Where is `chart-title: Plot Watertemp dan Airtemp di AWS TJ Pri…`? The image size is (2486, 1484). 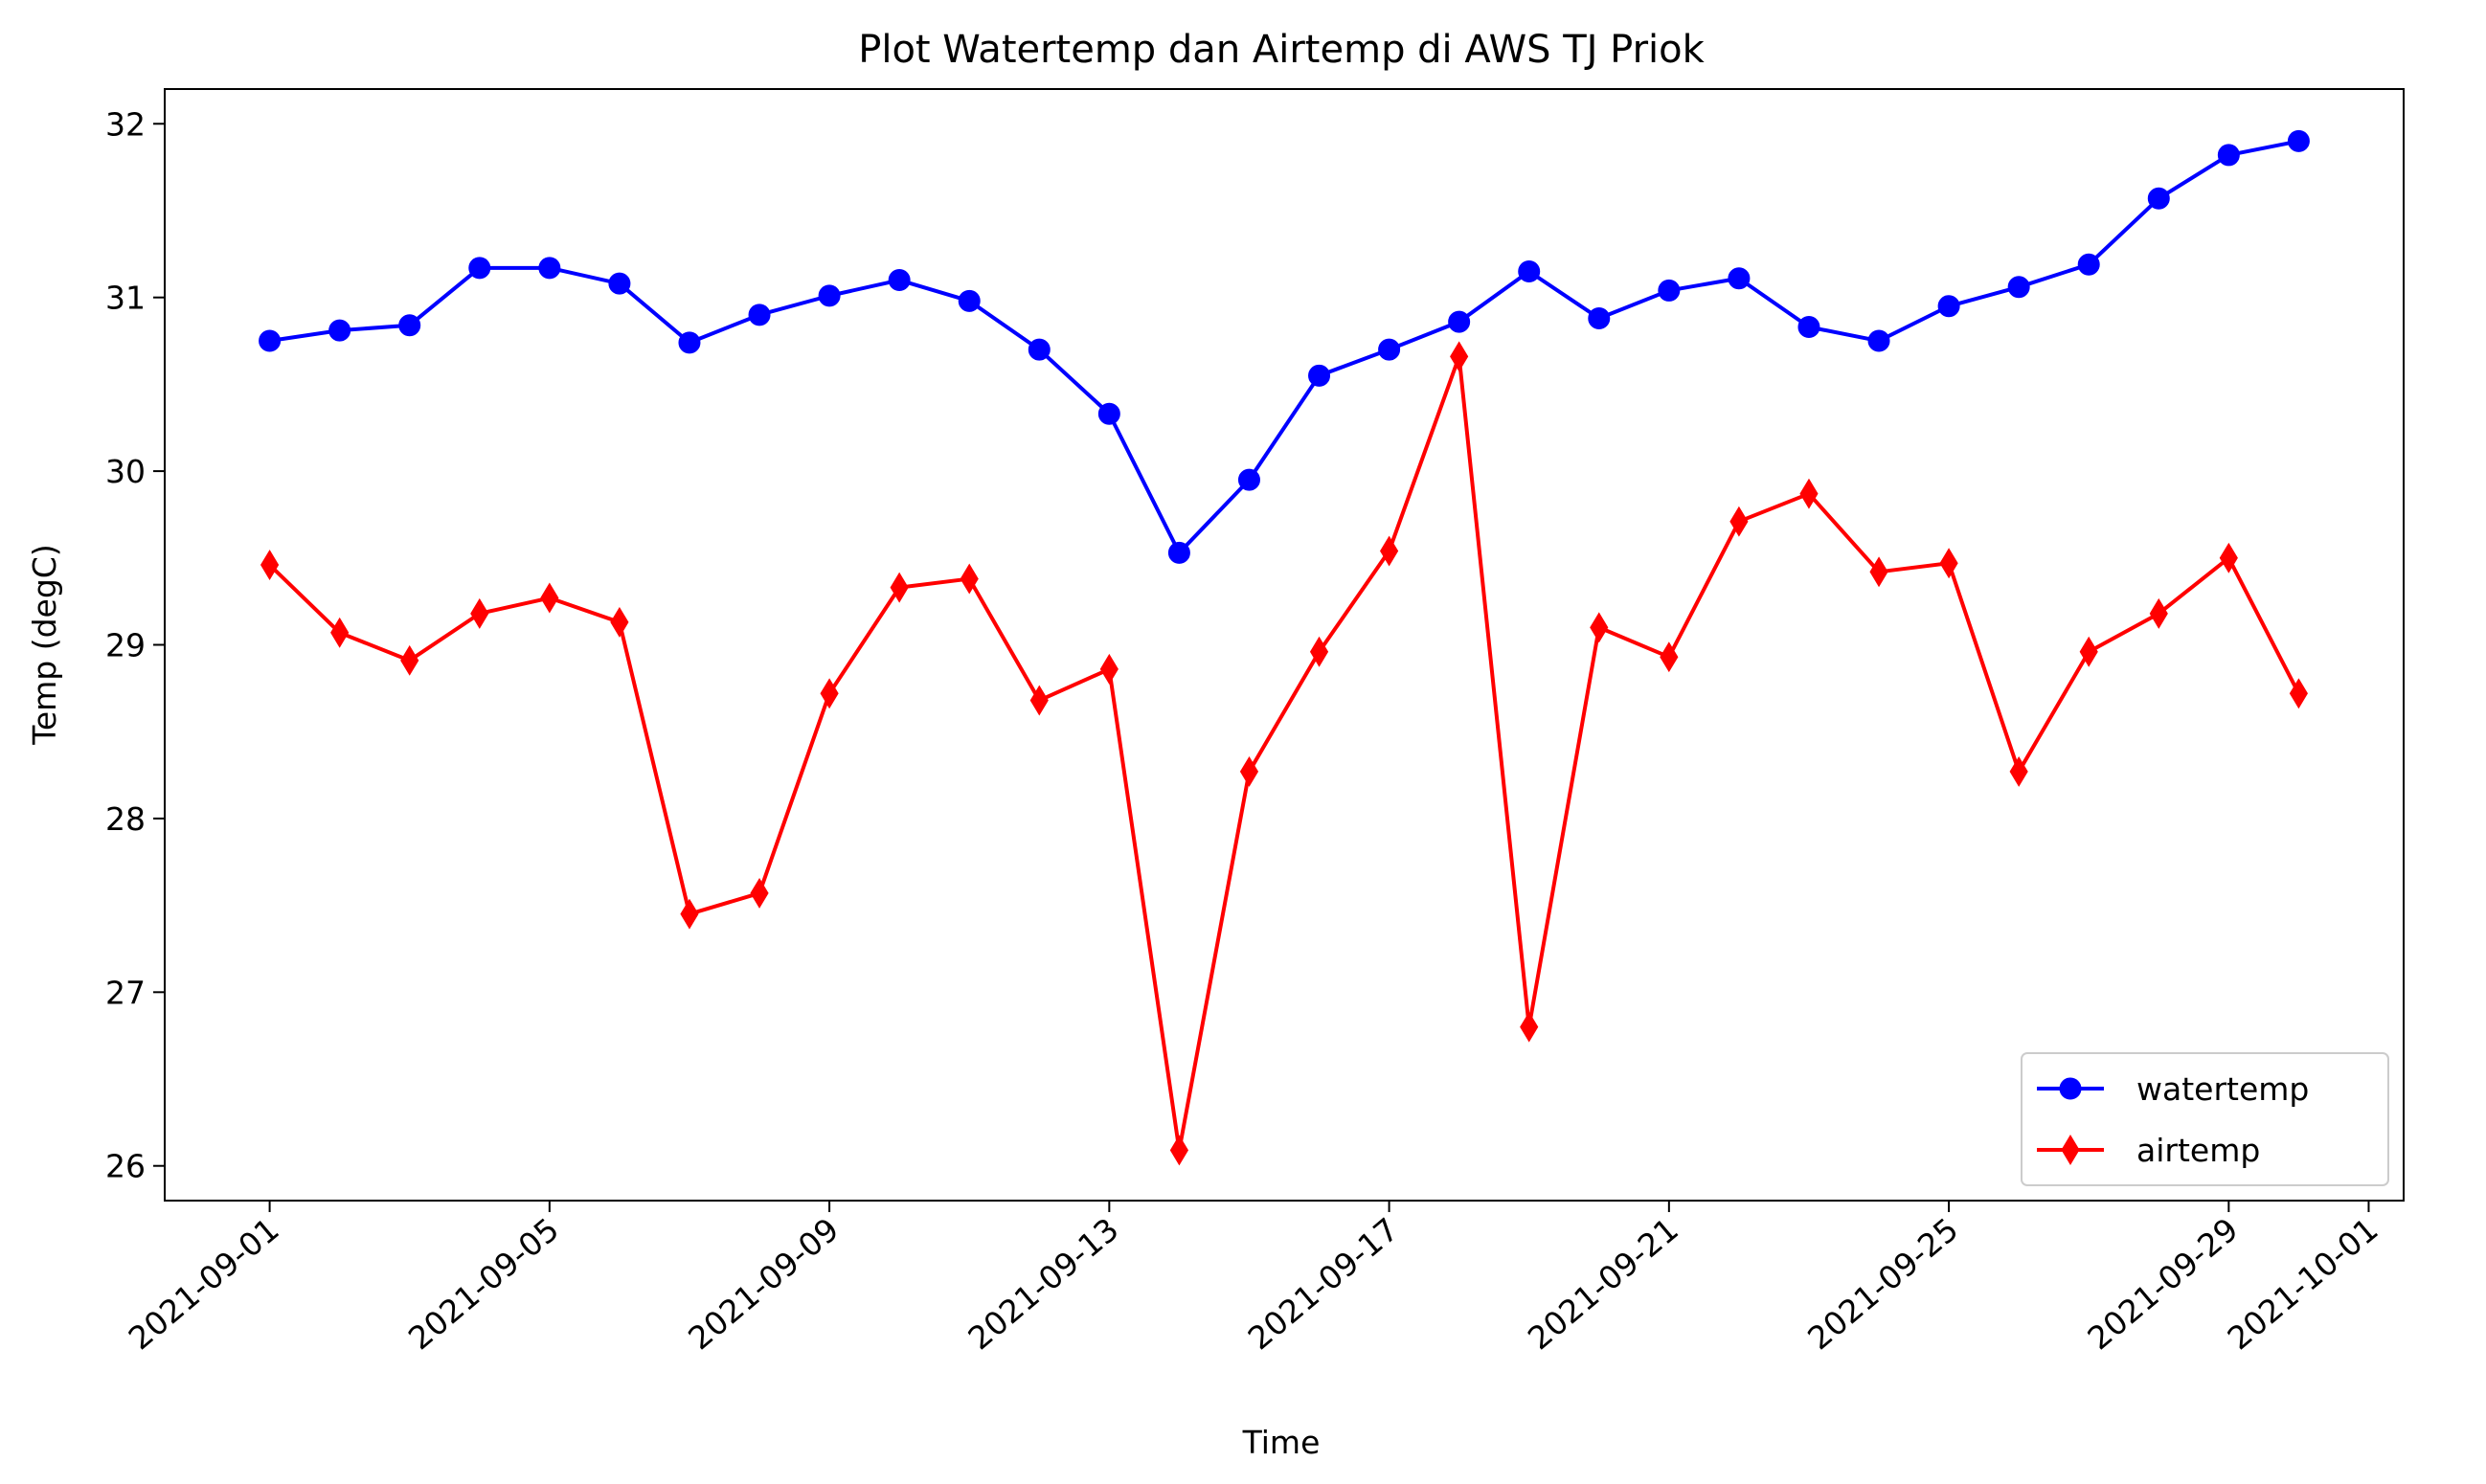 chart-title: Plot Watertemp dan Airtemp di AWS TJ Pri… is located at coordinates (1281, 50).